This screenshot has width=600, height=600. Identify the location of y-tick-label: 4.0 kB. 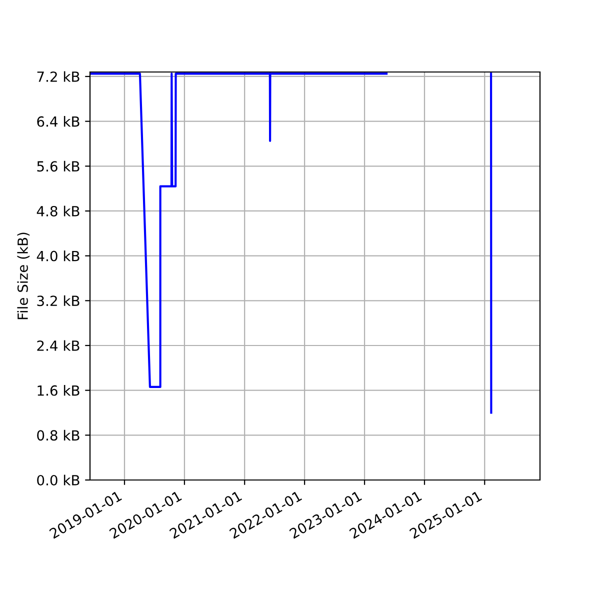
(58, 256).